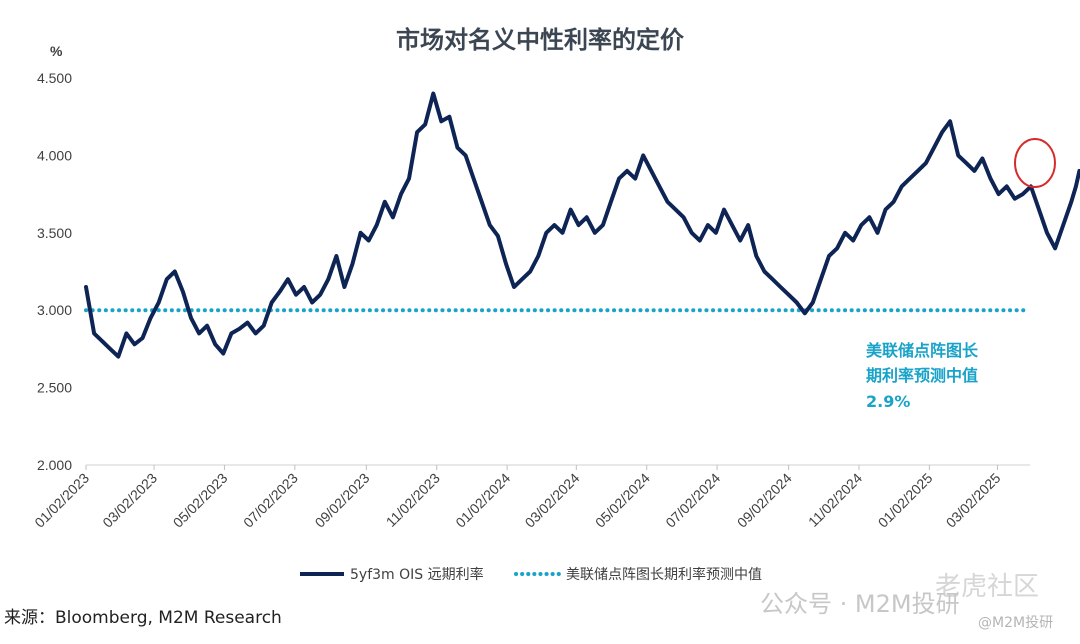 The image size is (1080, 644). I want to click on annotation-line-1: 美联储点阵图长, so click(922, 350).